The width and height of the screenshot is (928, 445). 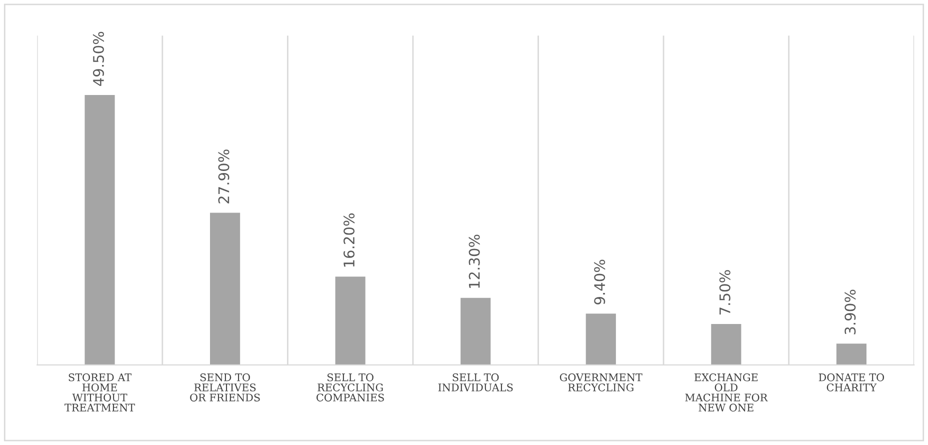 I want to click on x-tick-label: EXCHANGE OLD MACHINE FOR NEW ONE, so click(x=726, y=392).